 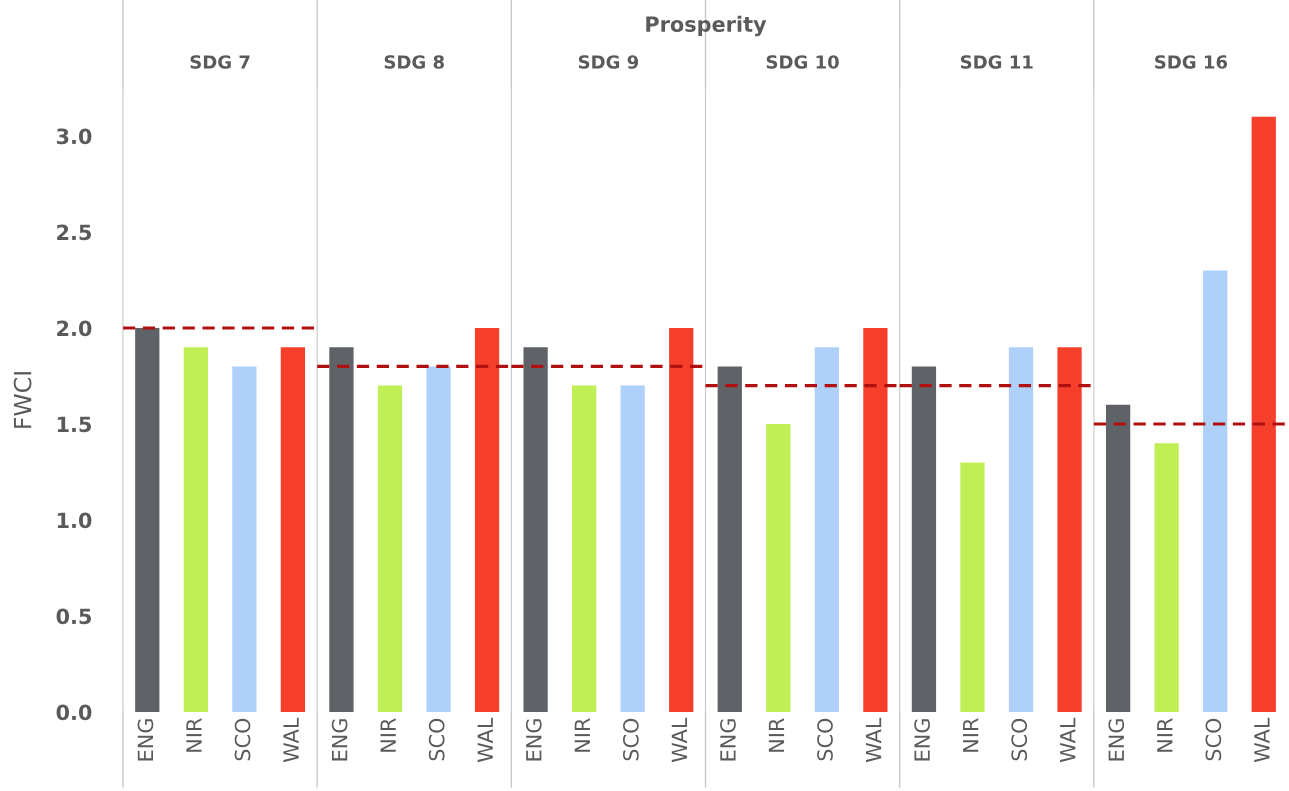 What do you see at coordinates (1191, 62) in the screenshot?
I see `chart-title: SDG 16` at bounding box center [1191, 62].